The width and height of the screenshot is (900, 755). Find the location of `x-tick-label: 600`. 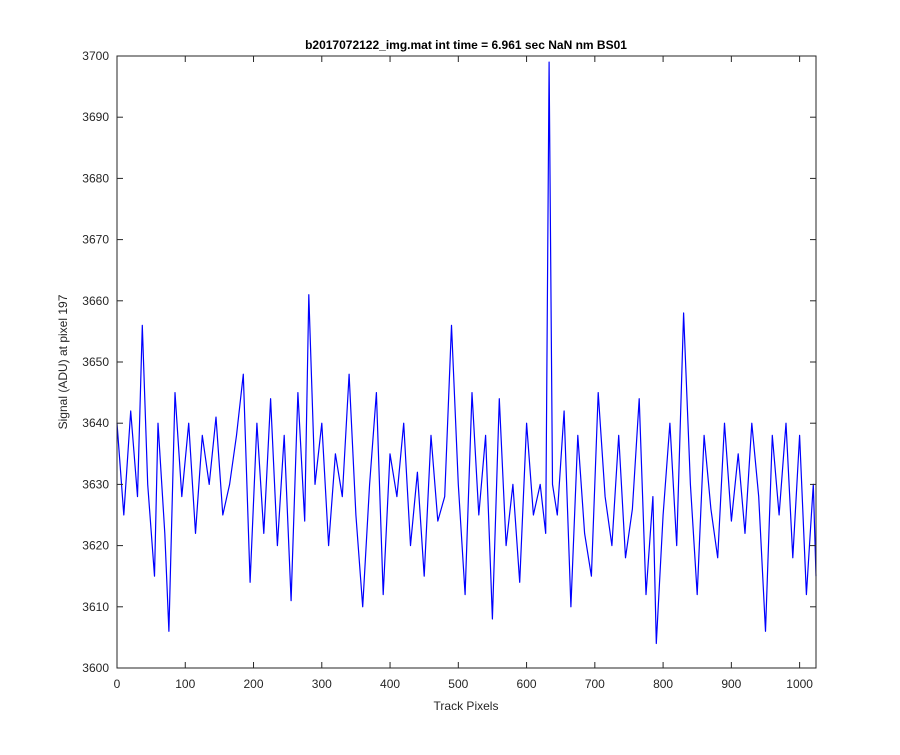

x-tick-label: 600 is located at coordinates (527, 684).